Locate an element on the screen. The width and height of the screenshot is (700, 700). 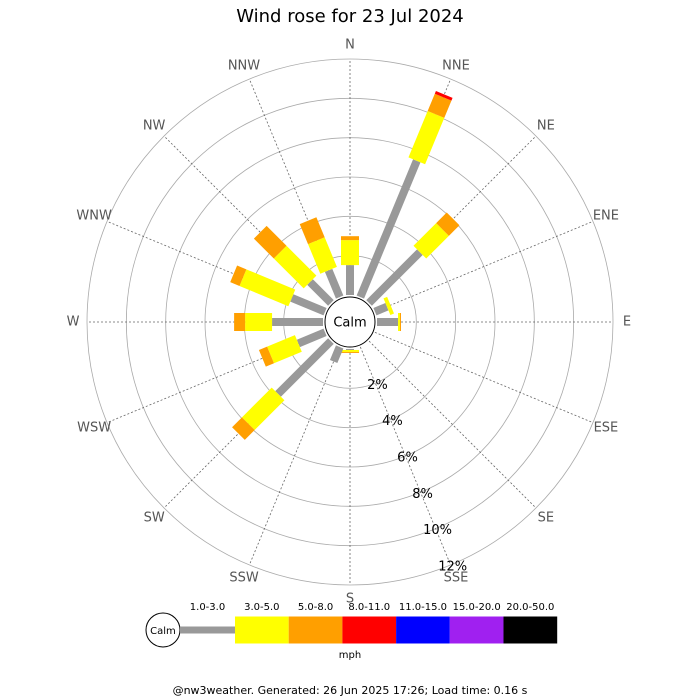
ring-label: 8% is located at coordinates (422, 494).